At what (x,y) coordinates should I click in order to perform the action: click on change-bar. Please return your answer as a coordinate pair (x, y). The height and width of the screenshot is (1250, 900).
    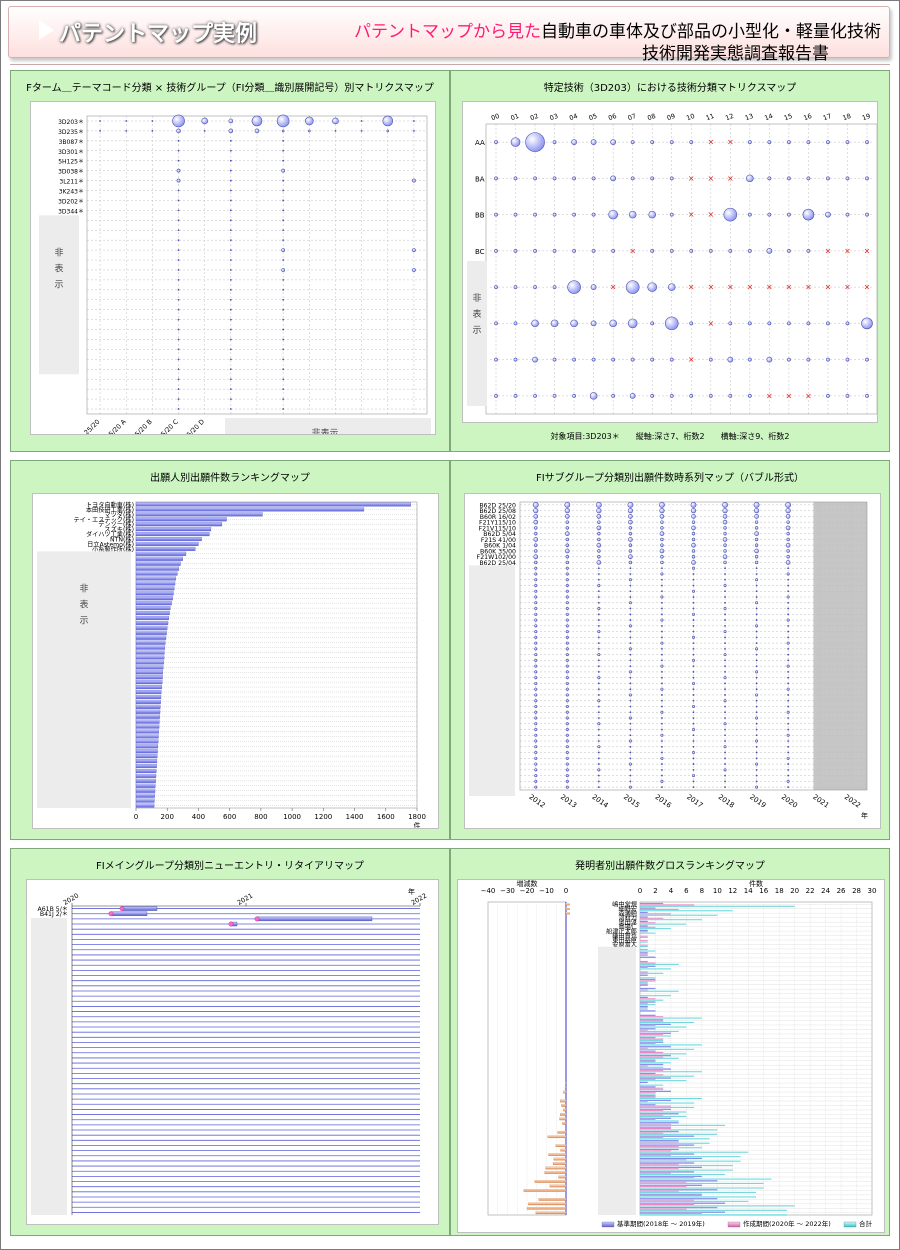
    Looking at the image, I should click on (552, 1199).